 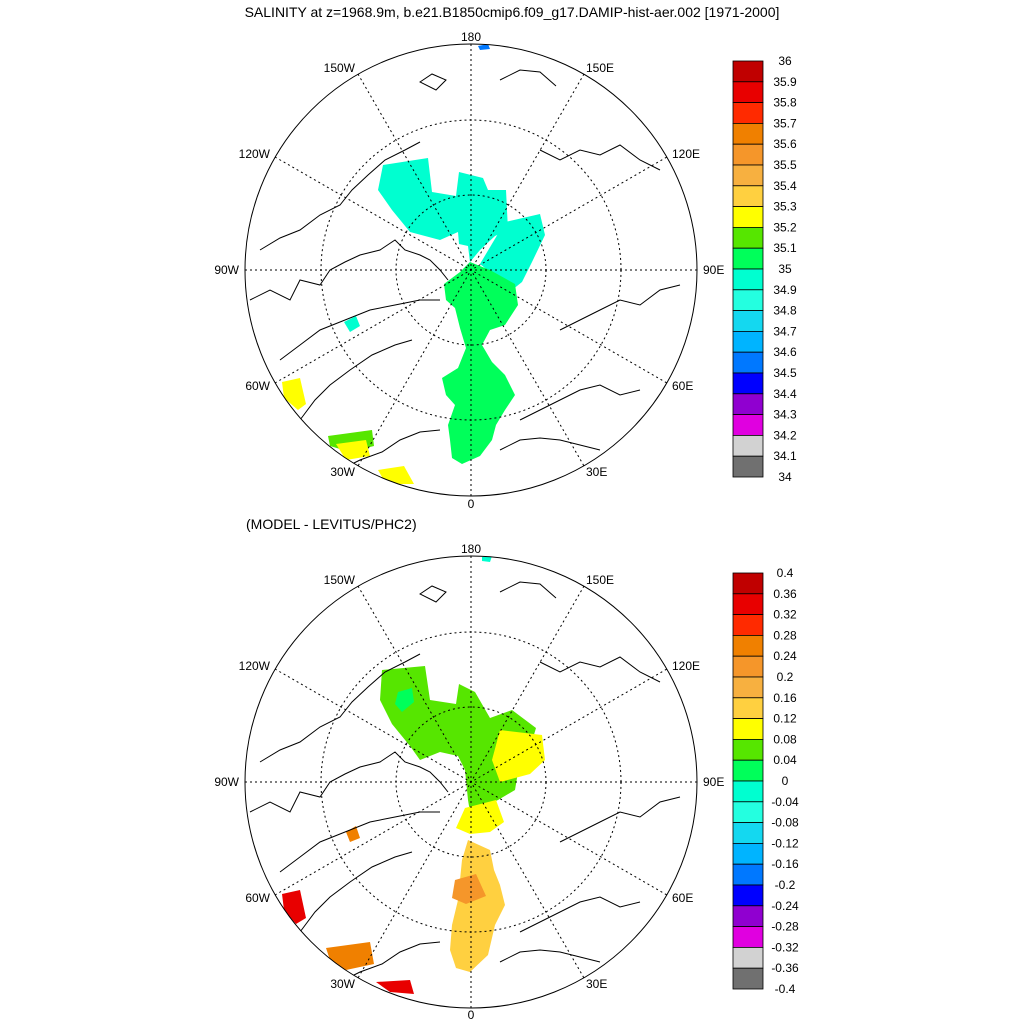 I want to click on bottom-diff-region-0.14, so click(x=477, y=906).